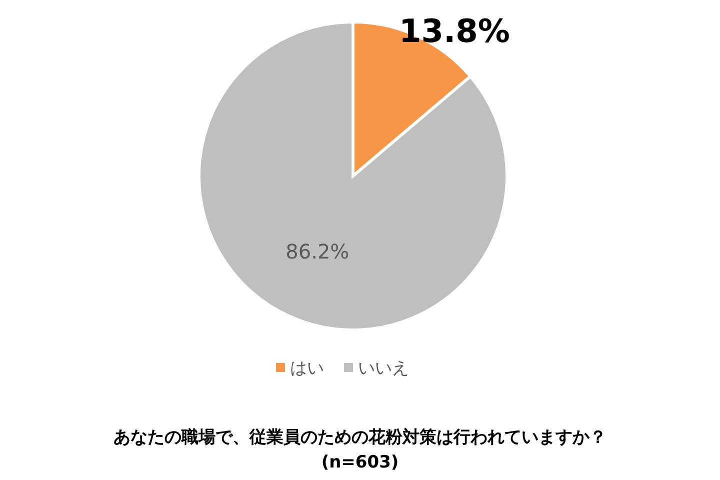 The height and width of the screenshot is (480, 720). Describe the element at coordinates (383, 368) in the screenshot. I see `legend-label: いいえ` at that location.